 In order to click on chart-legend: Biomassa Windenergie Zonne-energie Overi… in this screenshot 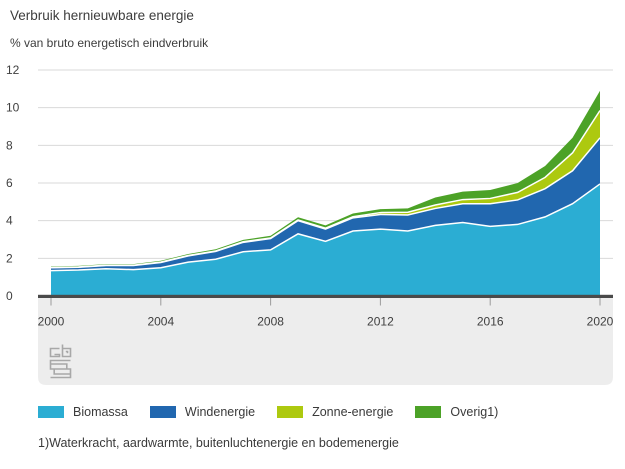, I will do `click(268, 412)`.